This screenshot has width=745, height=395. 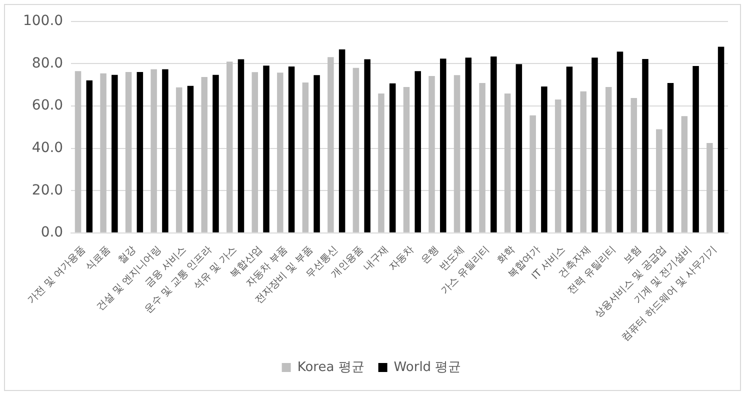 I want to click on y-tick-label: 100.0, so click(x=43, y=21).